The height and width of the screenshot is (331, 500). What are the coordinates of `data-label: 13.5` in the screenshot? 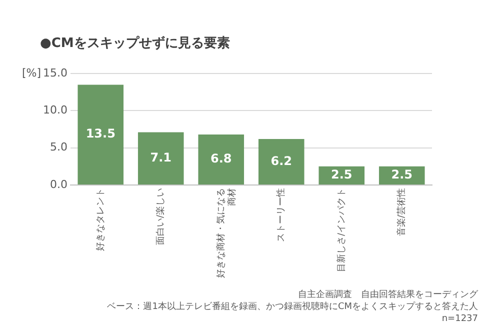 It's located at (101, 133).